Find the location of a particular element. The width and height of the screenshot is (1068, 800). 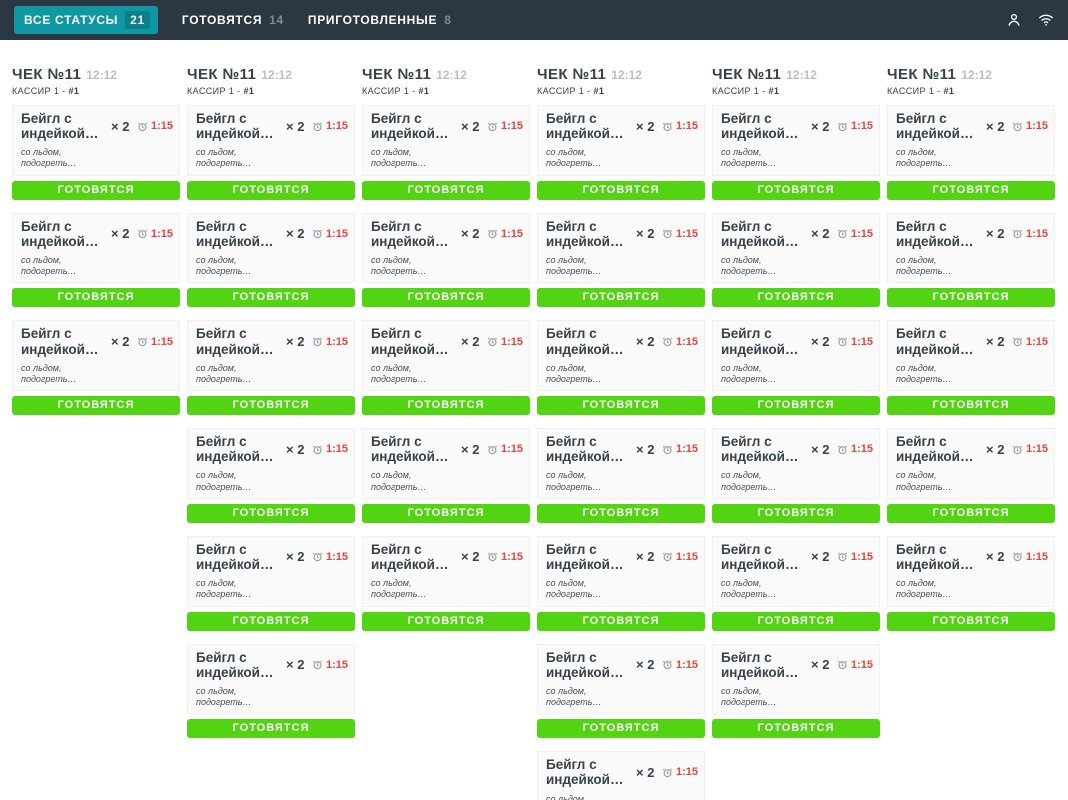

check-title: ЧЕК №11 is located at coordinates (222, 74).